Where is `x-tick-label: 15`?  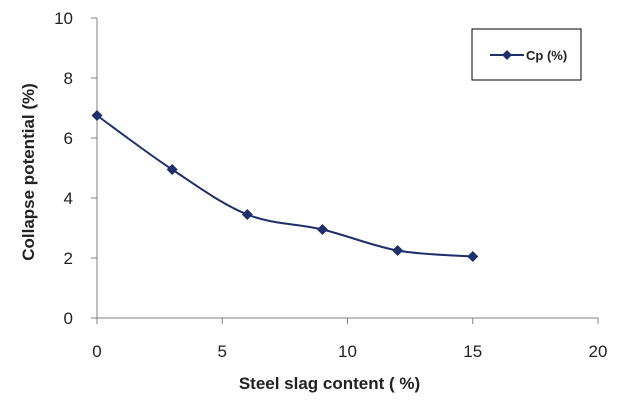 x-tick-label: 15 is located at coordinates (472, 351).